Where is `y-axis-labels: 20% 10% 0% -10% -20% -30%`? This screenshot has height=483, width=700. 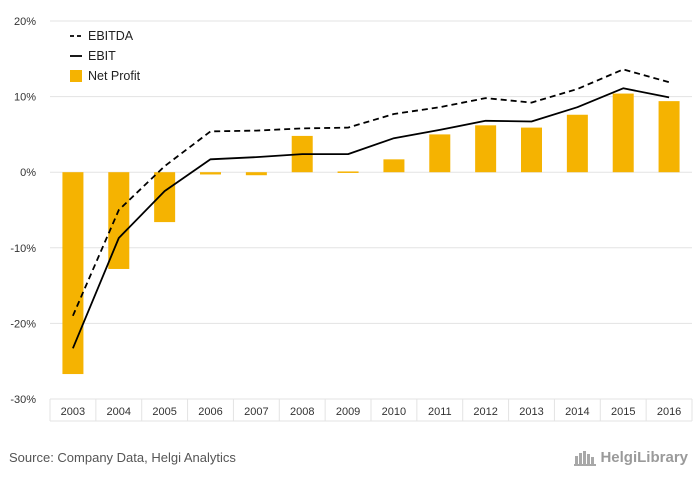
y-axis-labels: 20% 10% 0% -10% -20% -30% is located at coordinates (23, 211).